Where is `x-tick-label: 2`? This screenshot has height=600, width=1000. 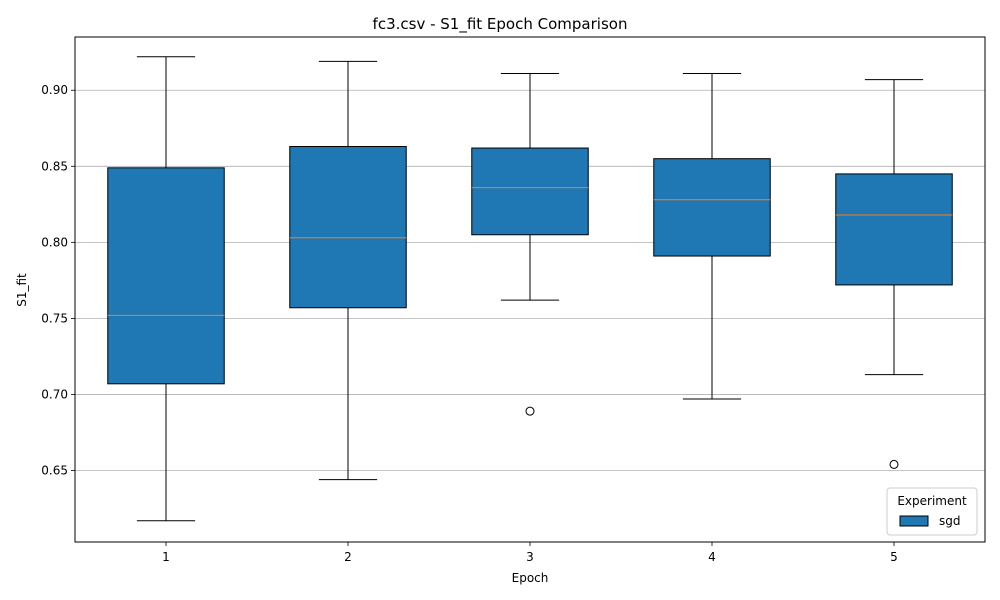 x-tick-label: 2 is located at coordinates (348, 557).